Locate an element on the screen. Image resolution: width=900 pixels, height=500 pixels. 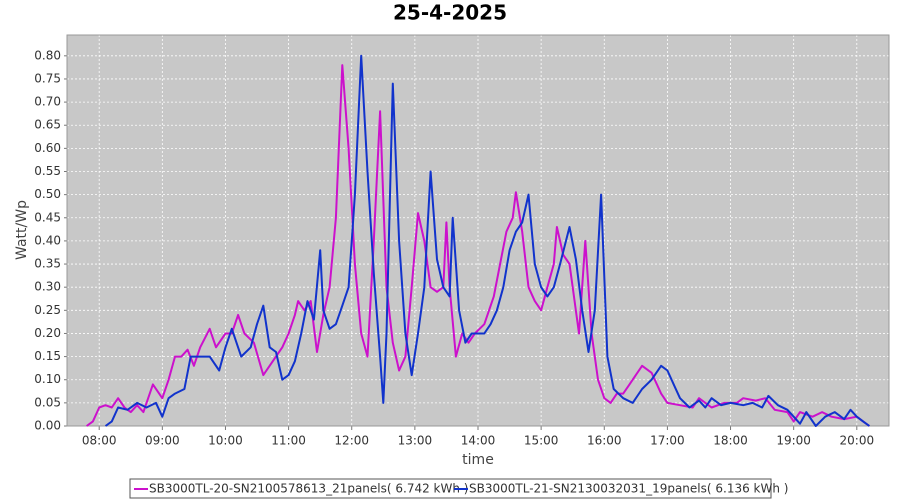
x-tick-label: 12:00 is located at coordinates (351, 441).